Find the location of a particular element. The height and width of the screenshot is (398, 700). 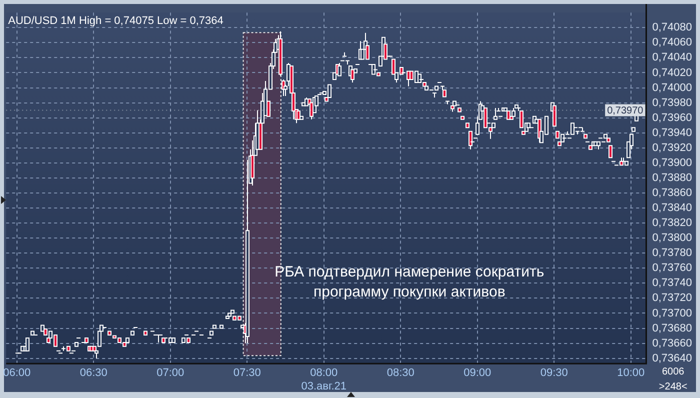

y-tick-label: 0,73920 is located at coordinates (672, 148).